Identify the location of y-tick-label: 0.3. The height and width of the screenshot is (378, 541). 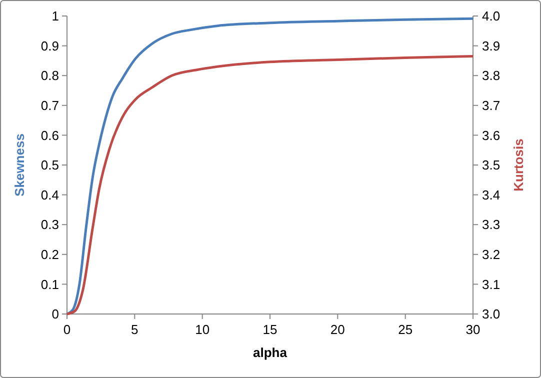
(49, 224).